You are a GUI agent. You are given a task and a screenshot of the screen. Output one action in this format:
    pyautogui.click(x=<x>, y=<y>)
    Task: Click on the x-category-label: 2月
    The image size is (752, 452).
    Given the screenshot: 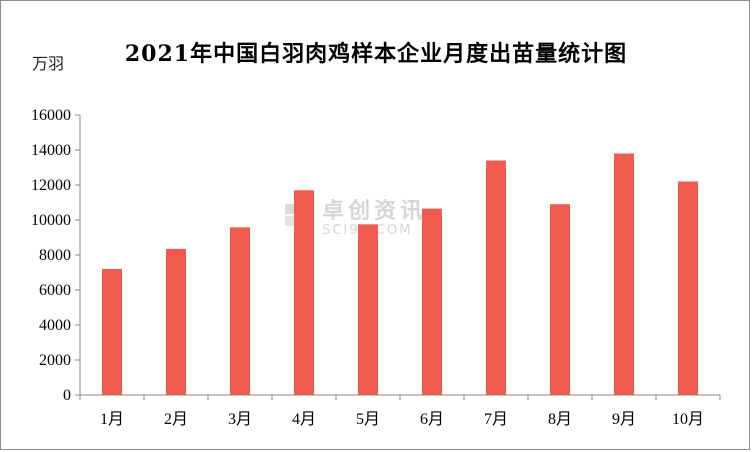 What is the action you would take?
    pyautogui.click(x=176, y=419)
    